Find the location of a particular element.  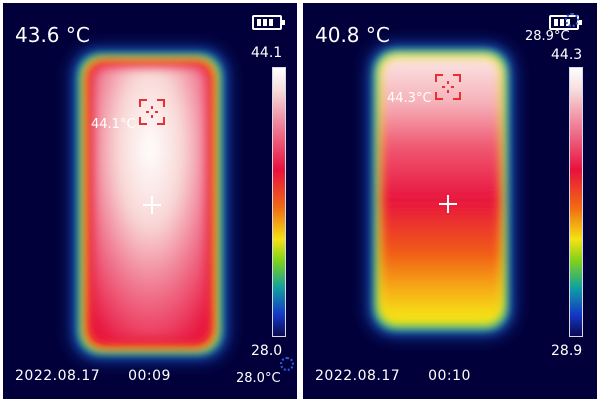

battery-icon is located at coordinates (268, 22).